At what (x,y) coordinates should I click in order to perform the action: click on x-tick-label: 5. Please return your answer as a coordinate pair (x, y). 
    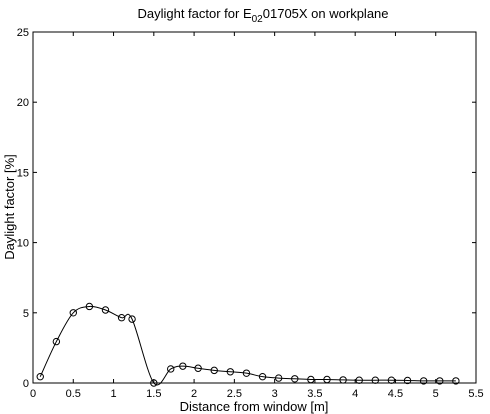
    Looking at the image, I should click on (436, 394).